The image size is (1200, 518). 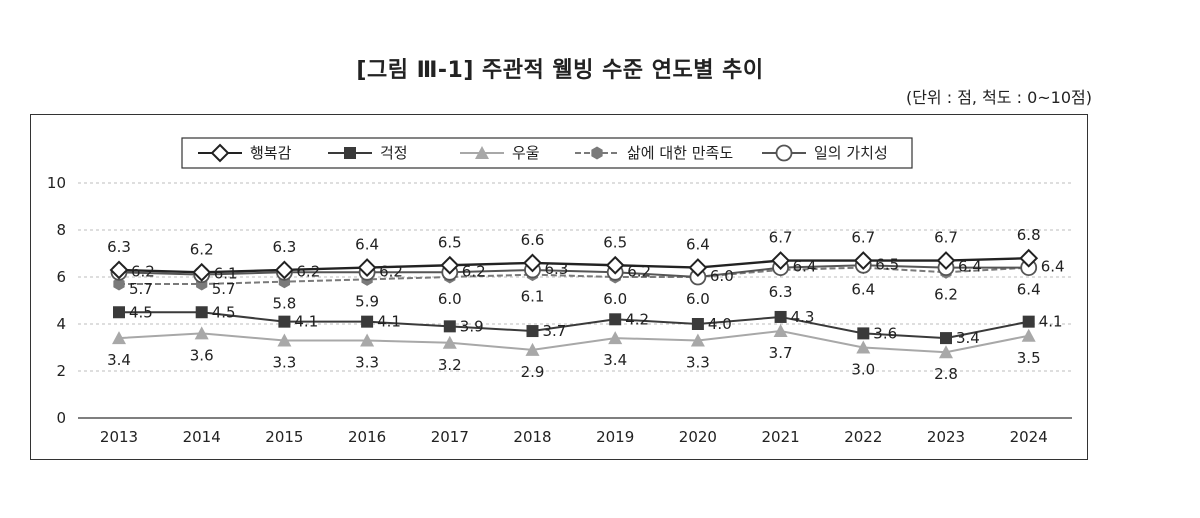 What do you see at coordinates (637, 319) in the screenshot?
I see `data-label: 4.2` at bounding box center [637, 319].